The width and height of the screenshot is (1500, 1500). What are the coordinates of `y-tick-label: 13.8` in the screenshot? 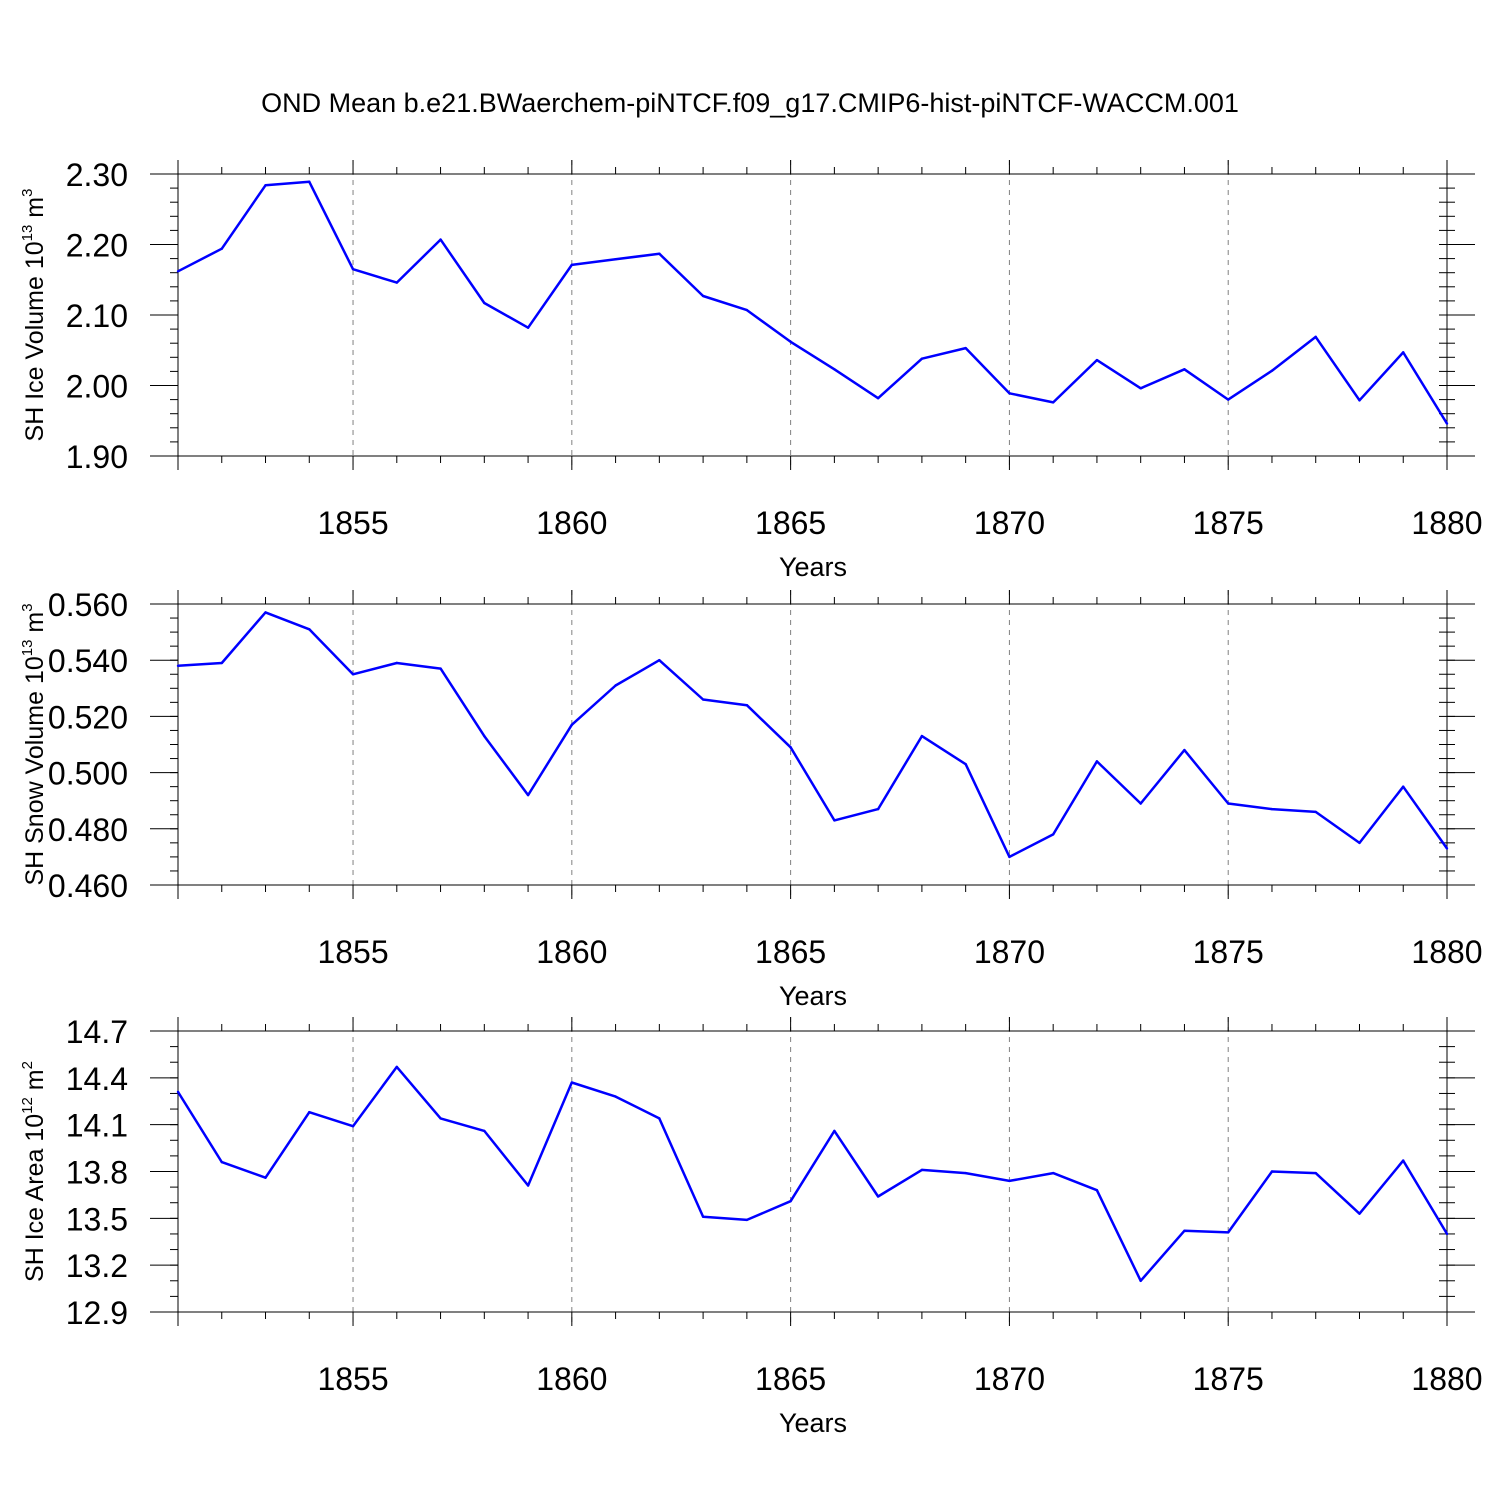 It's located at (97, 1173).